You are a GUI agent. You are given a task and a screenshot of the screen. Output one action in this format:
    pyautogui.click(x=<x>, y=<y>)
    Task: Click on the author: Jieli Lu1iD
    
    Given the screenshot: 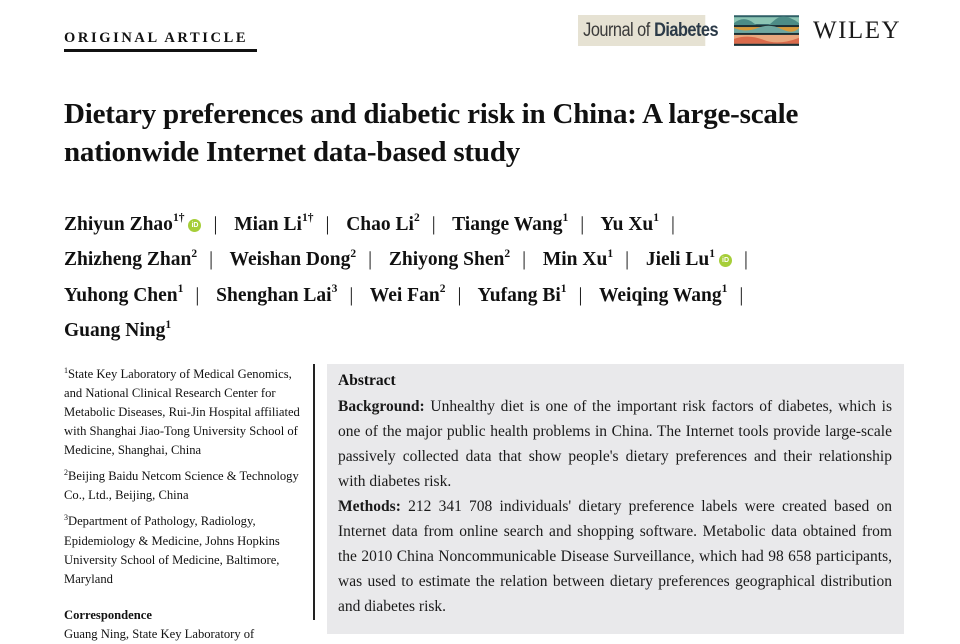 What is the action you would take?
    pyautogui.click(x=689, y=258)
    